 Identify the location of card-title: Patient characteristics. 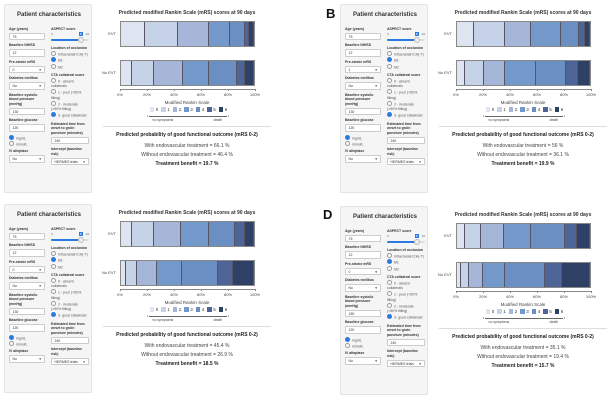
(49, 15).